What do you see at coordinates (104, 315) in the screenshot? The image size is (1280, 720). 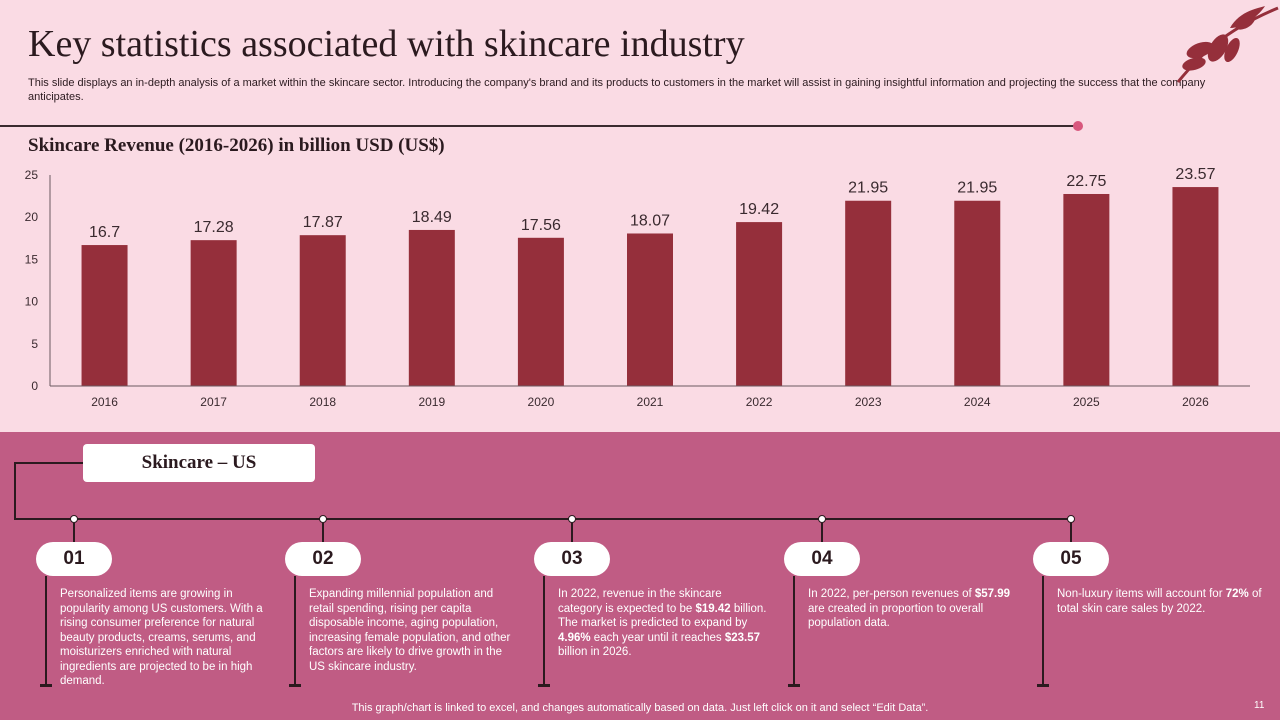 I see `bar-2016` at bounding box center [104, 315].